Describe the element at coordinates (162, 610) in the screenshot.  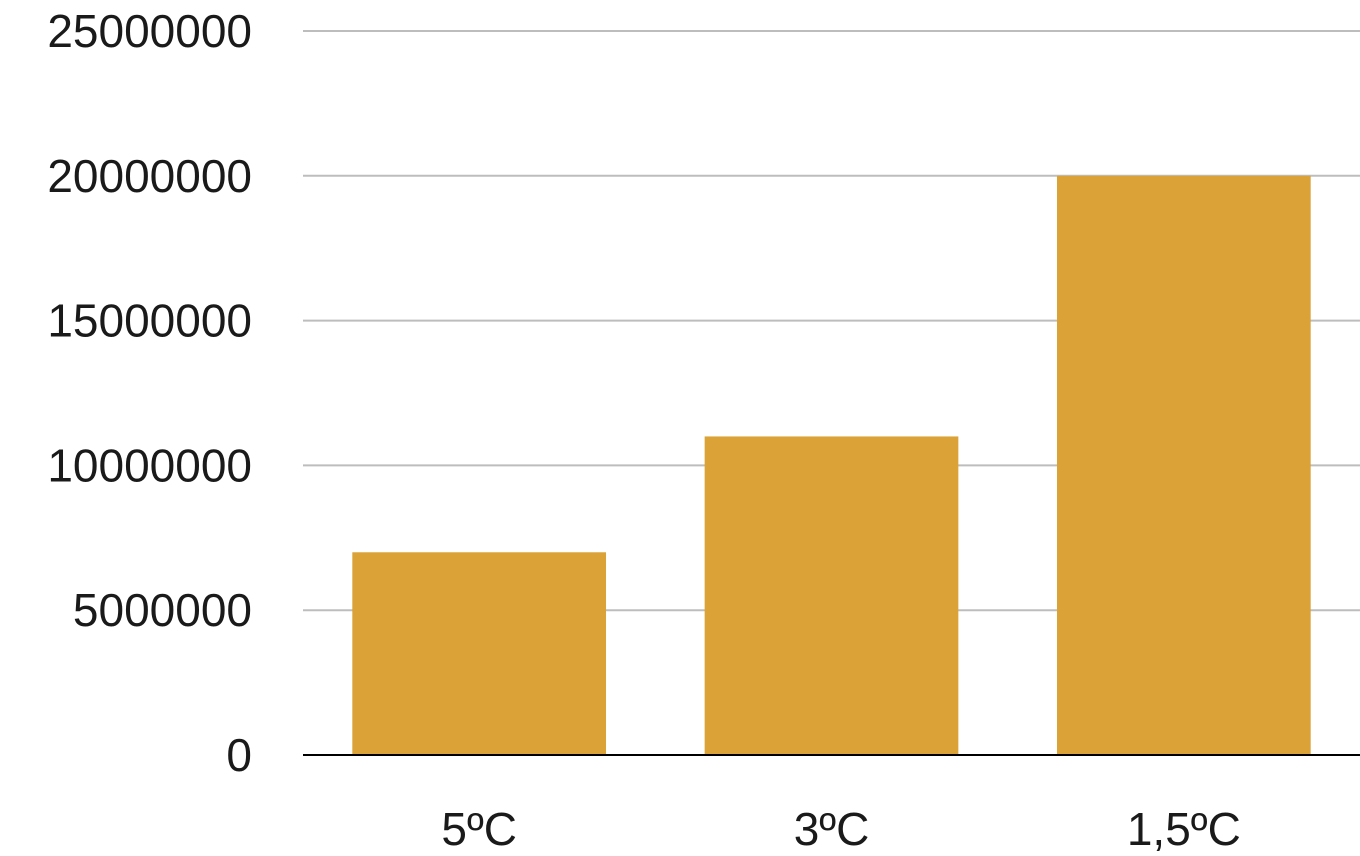
I see `y-tick-label: 5000000` at that location.